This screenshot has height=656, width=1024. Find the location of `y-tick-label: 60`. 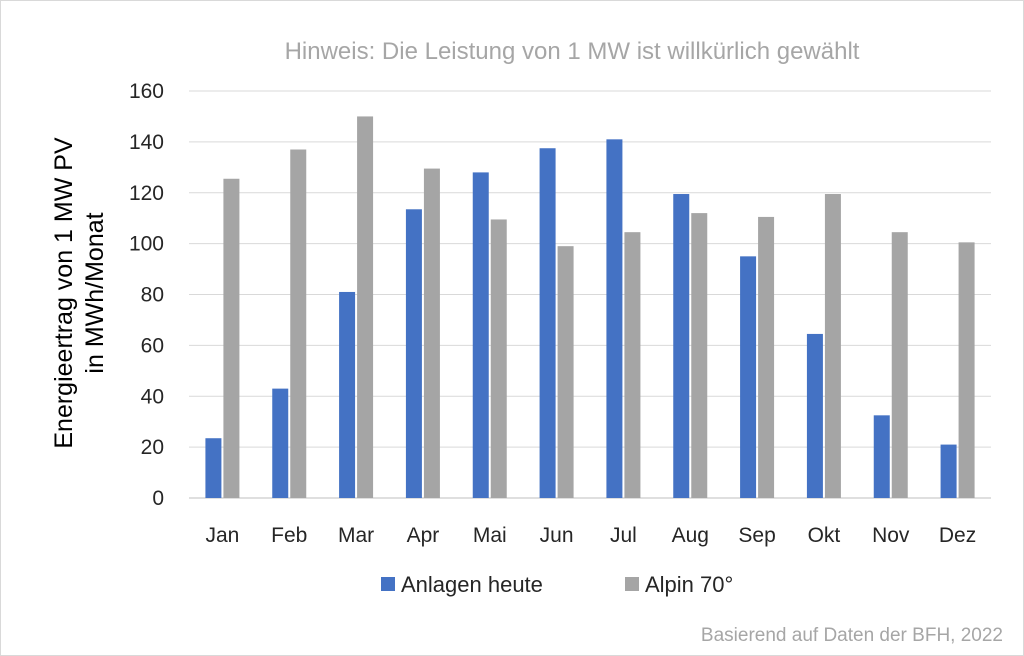

y-tick-label: 60 is located at coordinates (152, 345).